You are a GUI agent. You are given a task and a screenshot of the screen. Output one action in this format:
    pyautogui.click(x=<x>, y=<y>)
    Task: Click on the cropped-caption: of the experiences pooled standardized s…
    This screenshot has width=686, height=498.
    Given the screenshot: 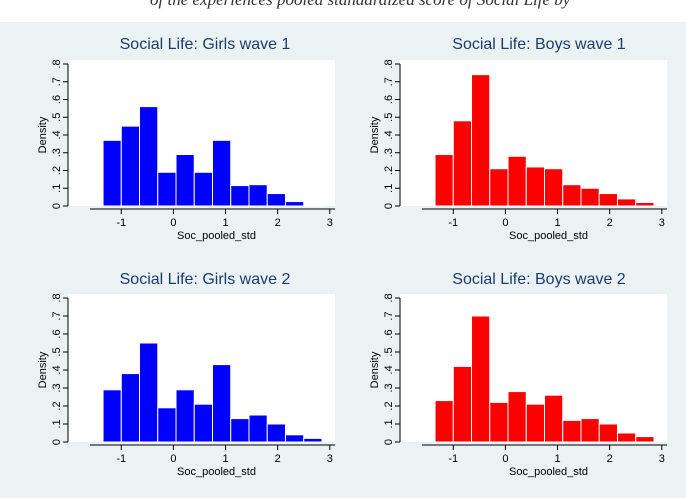 What is the action you would take?
    pyautogui.click(x=343, y=11)
    